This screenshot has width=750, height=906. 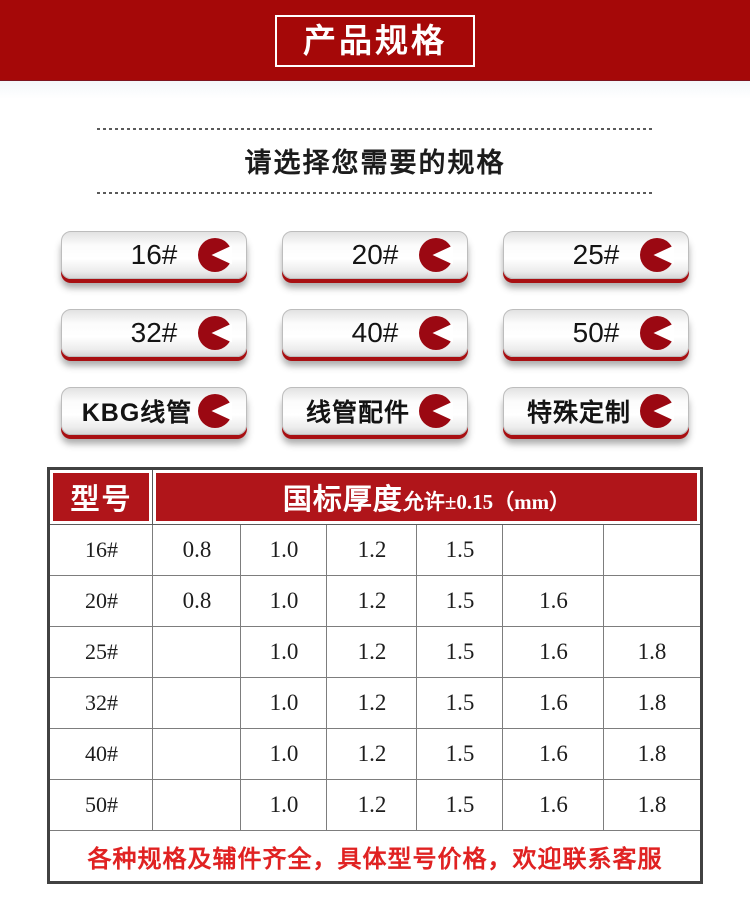 What do you see at coordinates (137, 413) in the screenshot?
I see `spec-button-label: KBG线管` at bounding box center [137, 413].